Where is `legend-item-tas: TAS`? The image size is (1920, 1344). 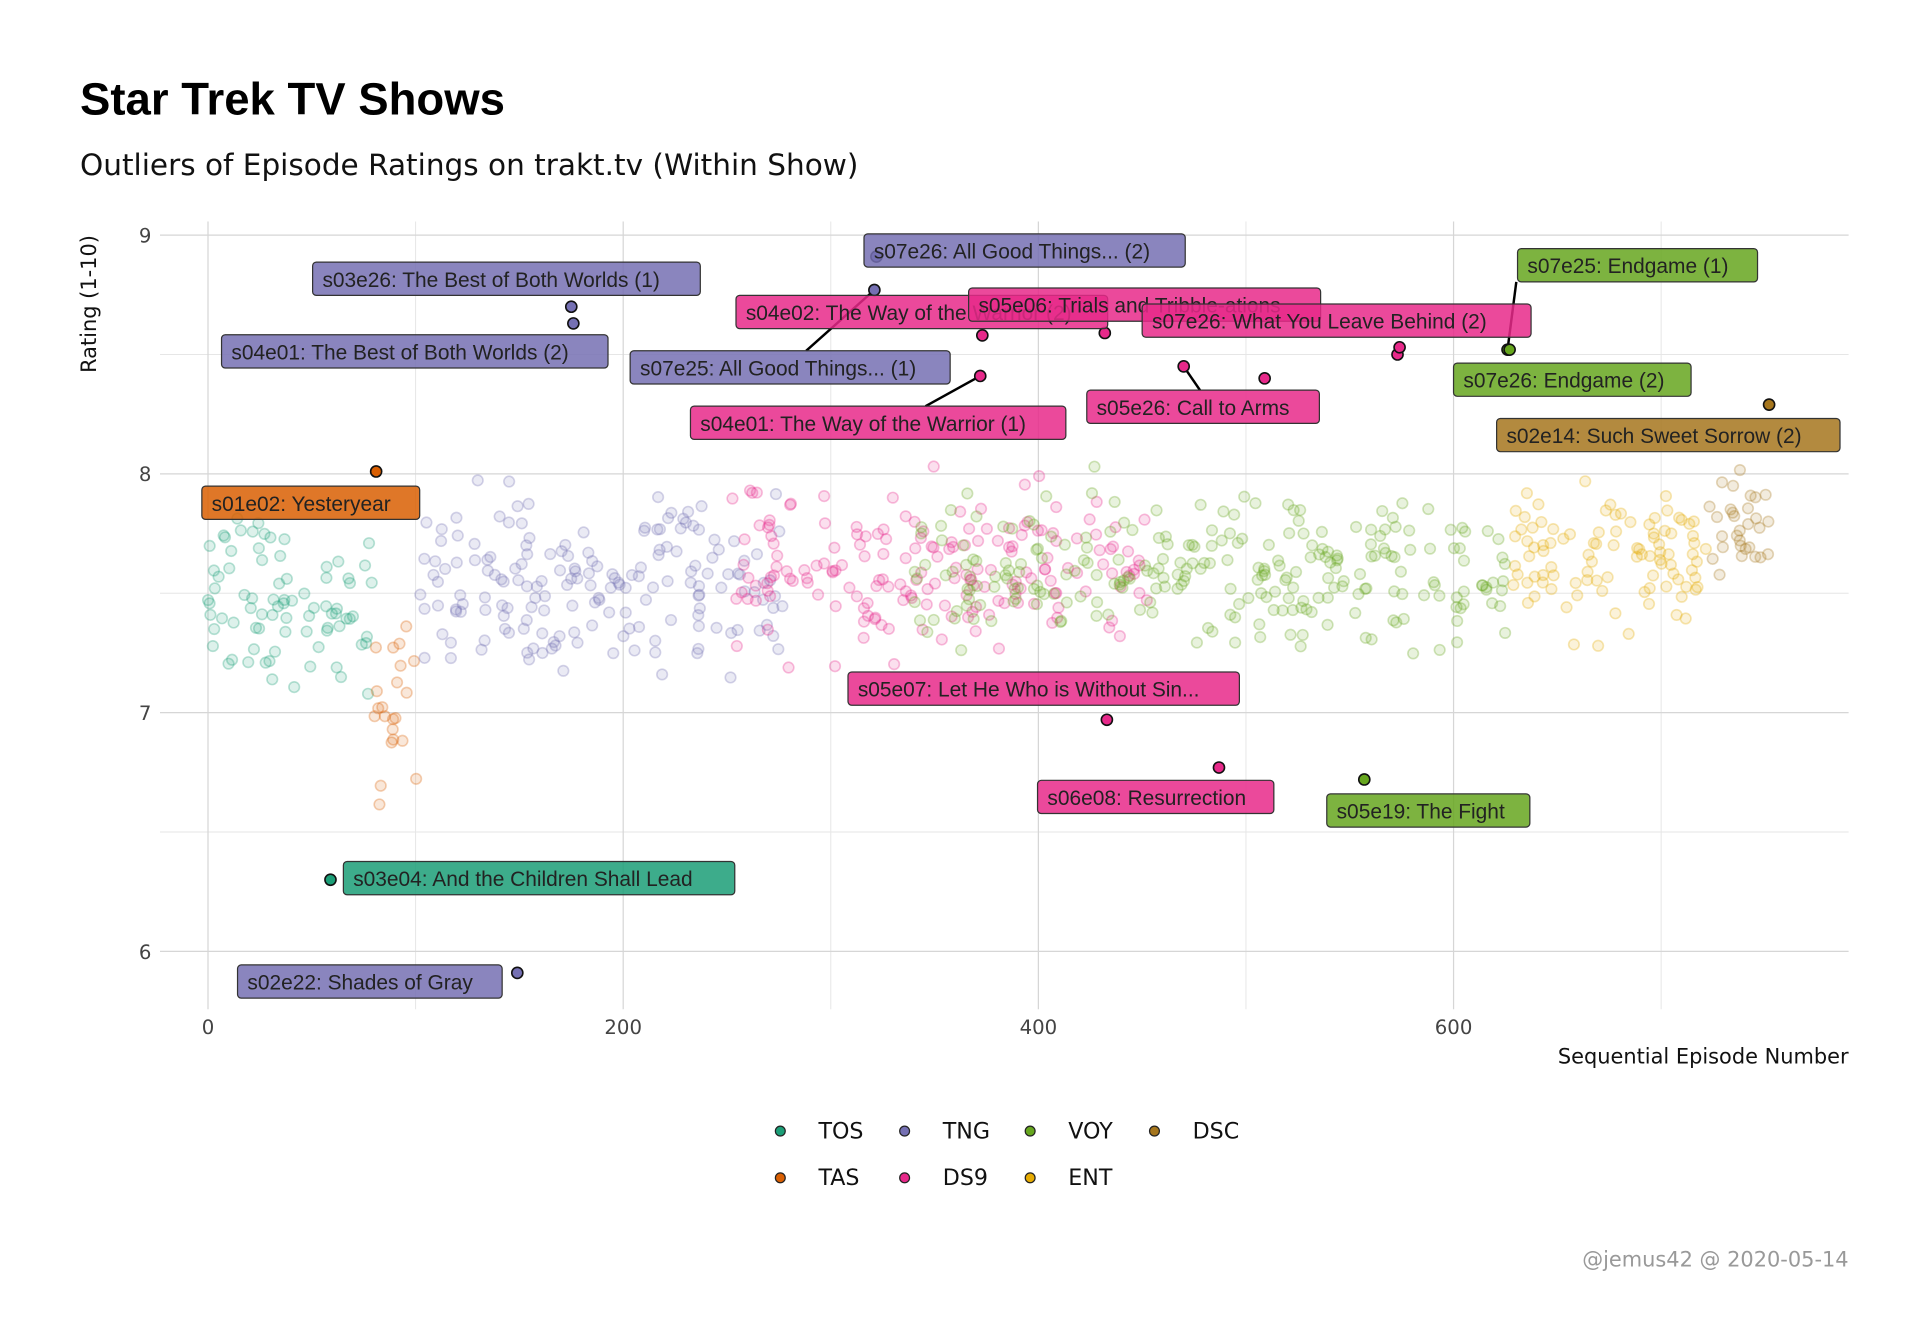
legend-item-tas: TAS is located at coordinates (816, 1178).